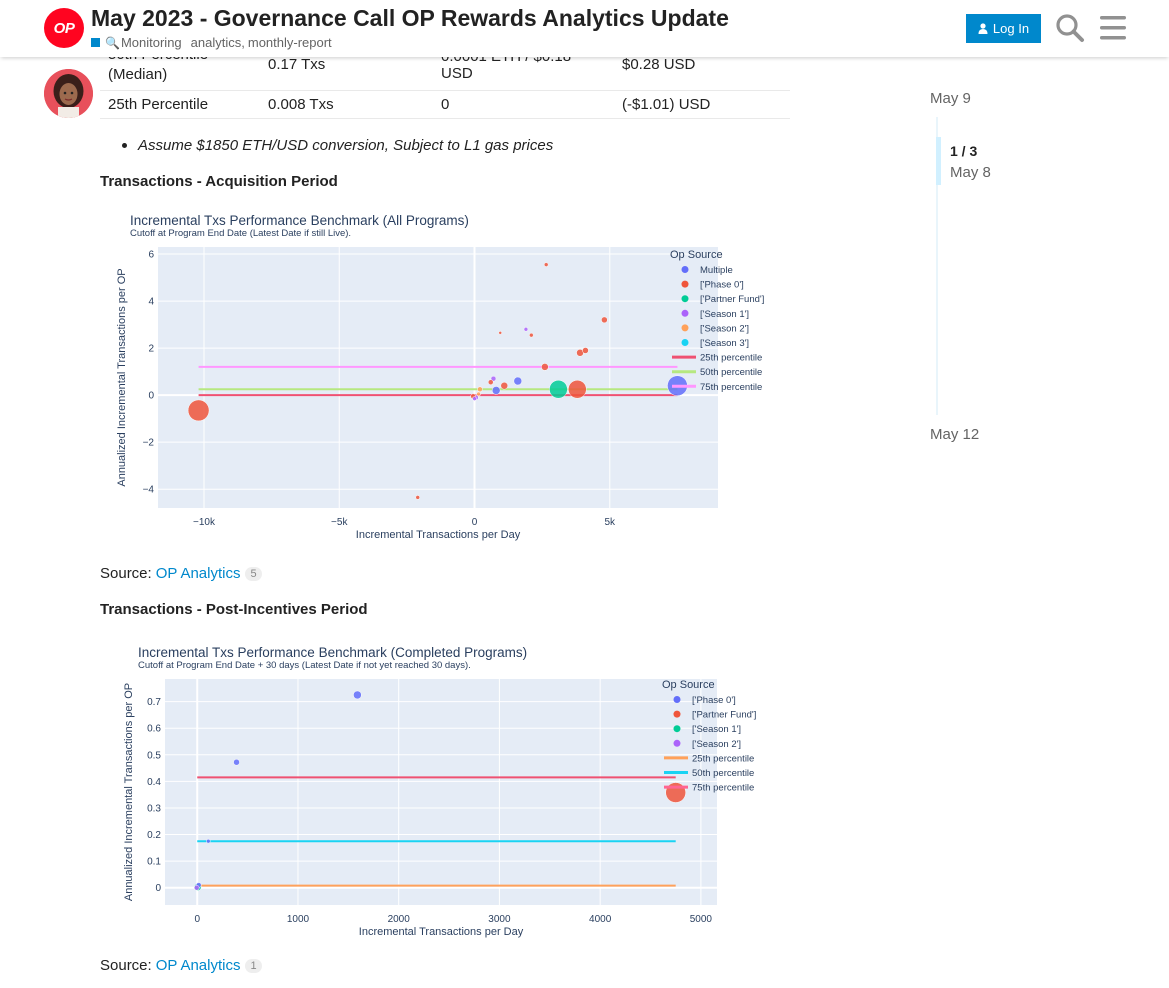 Image resolution: width=1169 pixels, height=988 pixels. I want to click on hamburger-menu-button, so click(1113, 28).